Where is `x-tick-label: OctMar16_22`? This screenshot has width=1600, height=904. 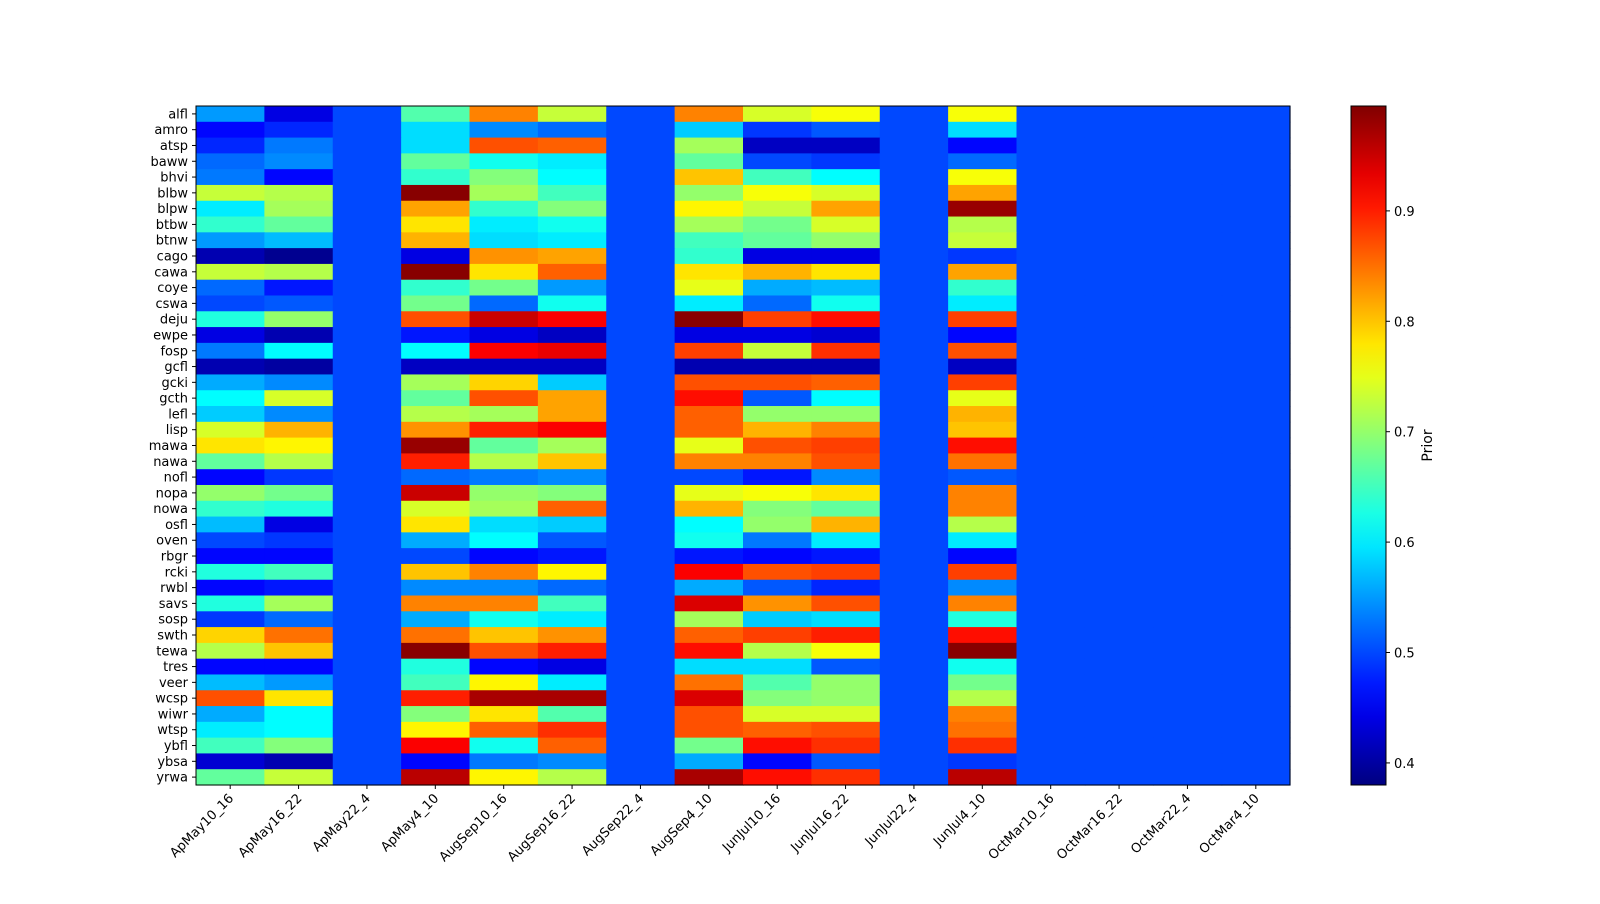 x-tick-label: OctMar16_22 is located at coordinates (1090, 827).